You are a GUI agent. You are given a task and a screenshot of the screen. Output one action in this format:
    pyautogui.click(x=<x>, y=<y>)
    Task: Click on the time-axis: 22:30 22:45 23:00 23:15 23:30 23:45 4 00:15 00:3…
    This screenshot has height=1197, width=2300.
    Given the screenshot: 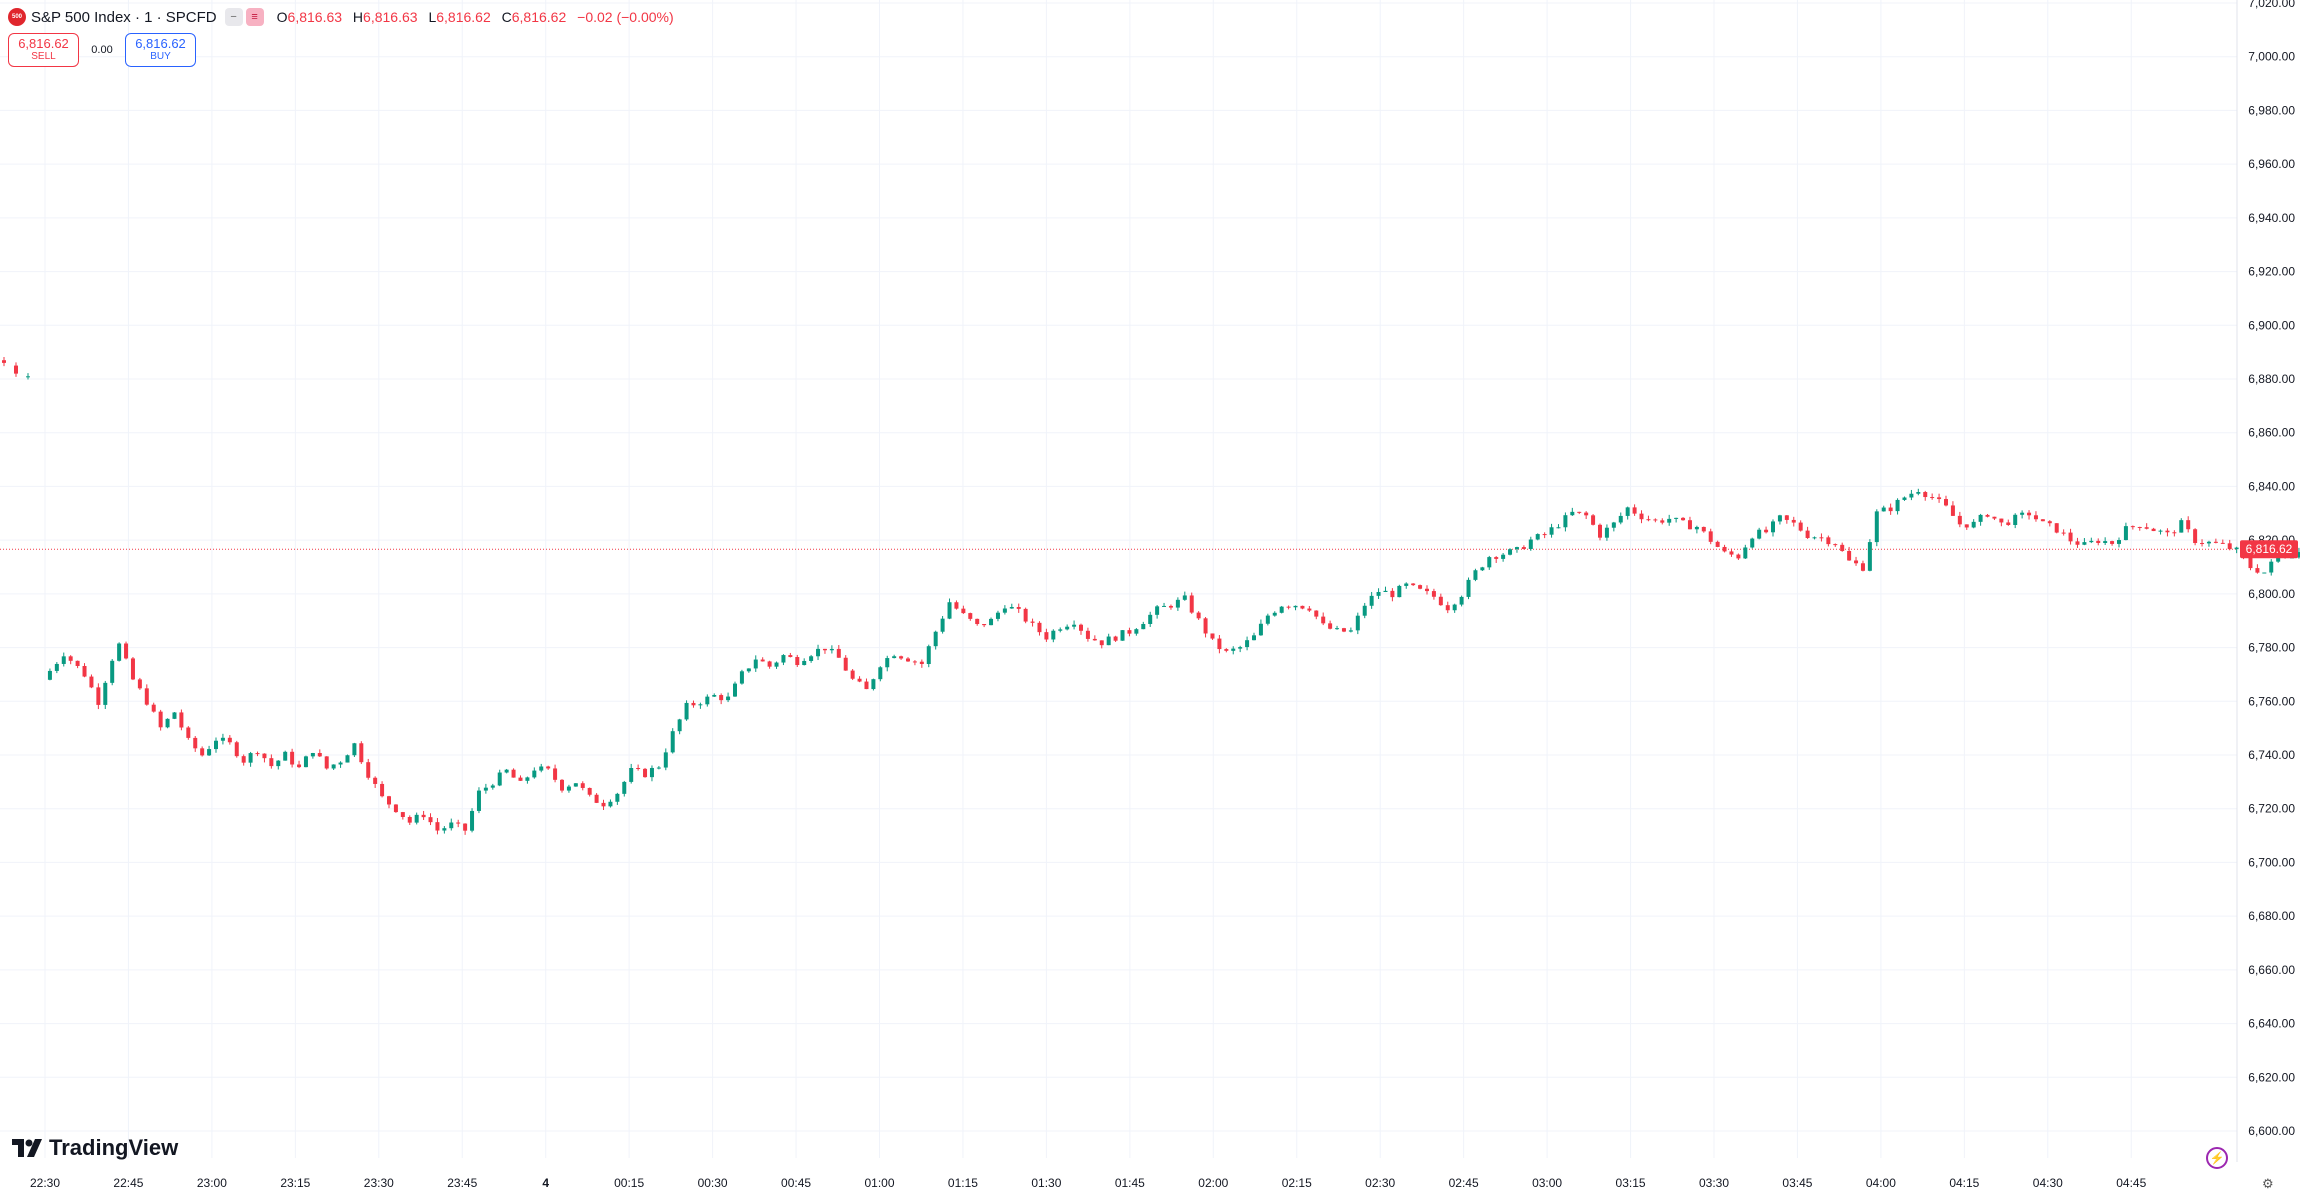 What is the action you would take?
    pyautogui.click(x=1088, y=1183)
    